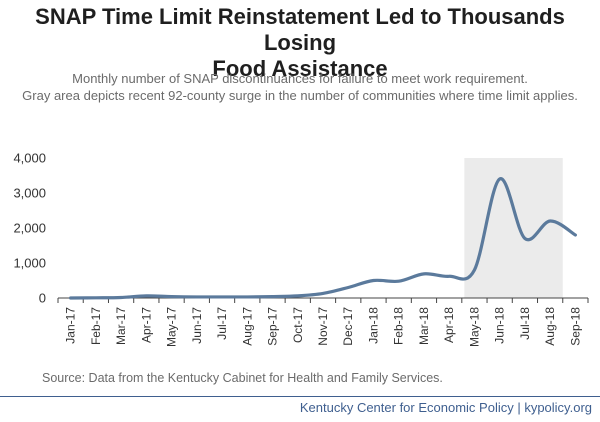  I want to click on x-tick-label: May-18, so click(474, 327).